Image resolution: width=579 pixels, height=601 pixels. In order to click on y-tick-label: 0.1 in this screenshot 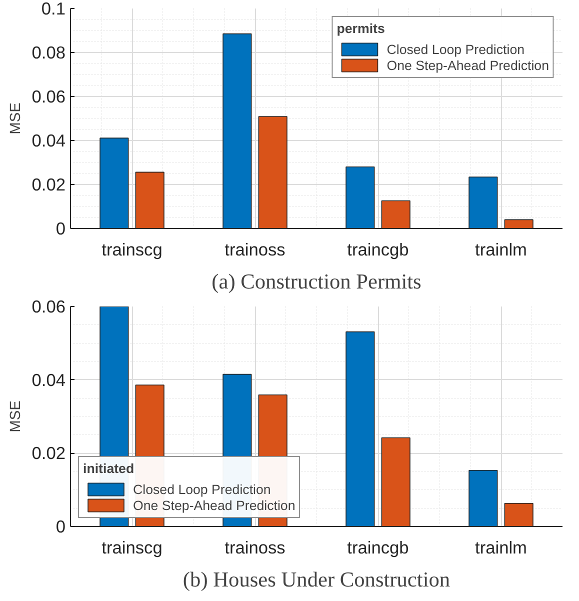, I will do `click(53, 9)`.